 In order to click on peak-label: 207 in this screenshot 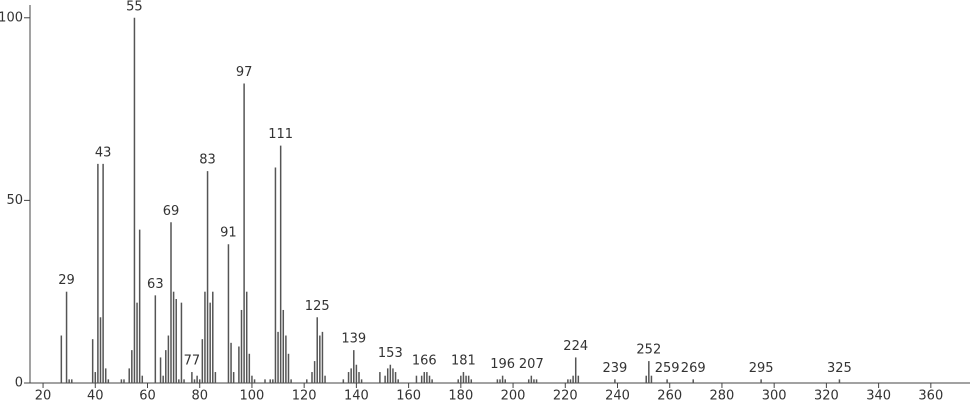, I will do `click(531, 364)`.